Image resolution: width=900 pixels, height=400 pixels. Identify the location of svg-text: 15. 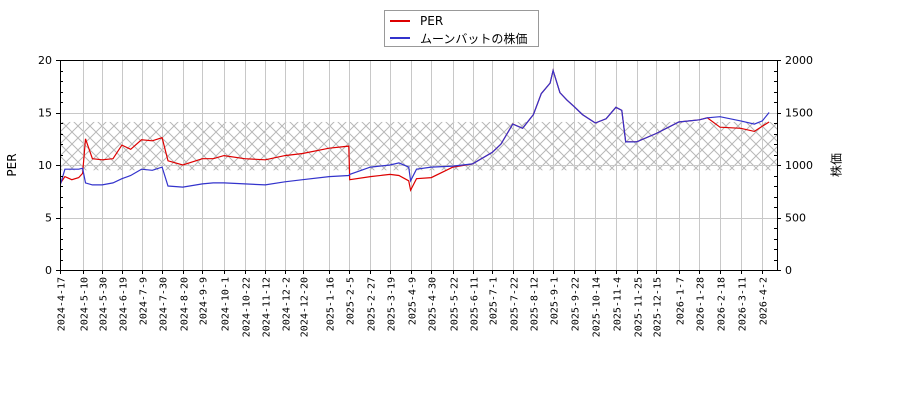
(45, 113).